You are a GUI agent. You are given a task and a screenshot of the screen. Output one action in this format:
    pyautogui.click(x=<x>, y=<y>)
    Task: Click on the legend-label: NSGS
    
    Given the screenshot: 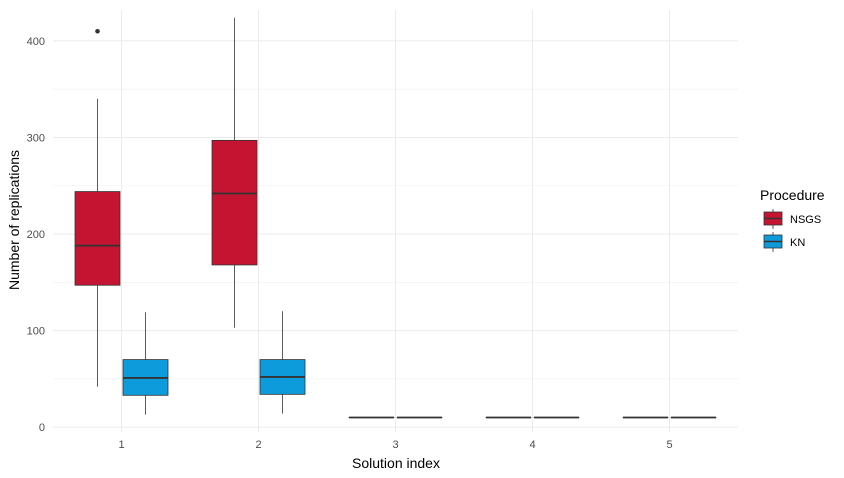 What is the action you would take?
    pyautogui.click(x=805, y=220)
    